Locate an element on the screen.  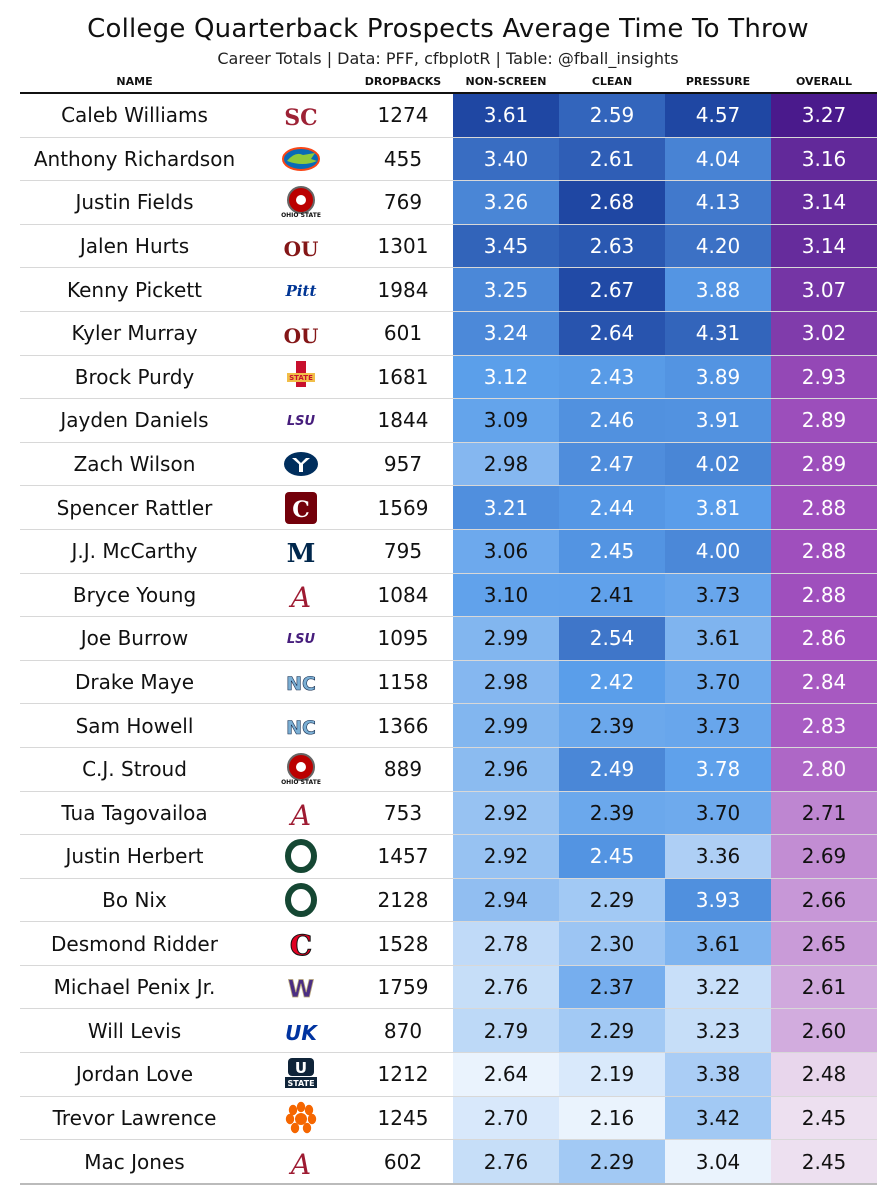
dropbacks-value: 1158 is located at coordinates (403, 682).